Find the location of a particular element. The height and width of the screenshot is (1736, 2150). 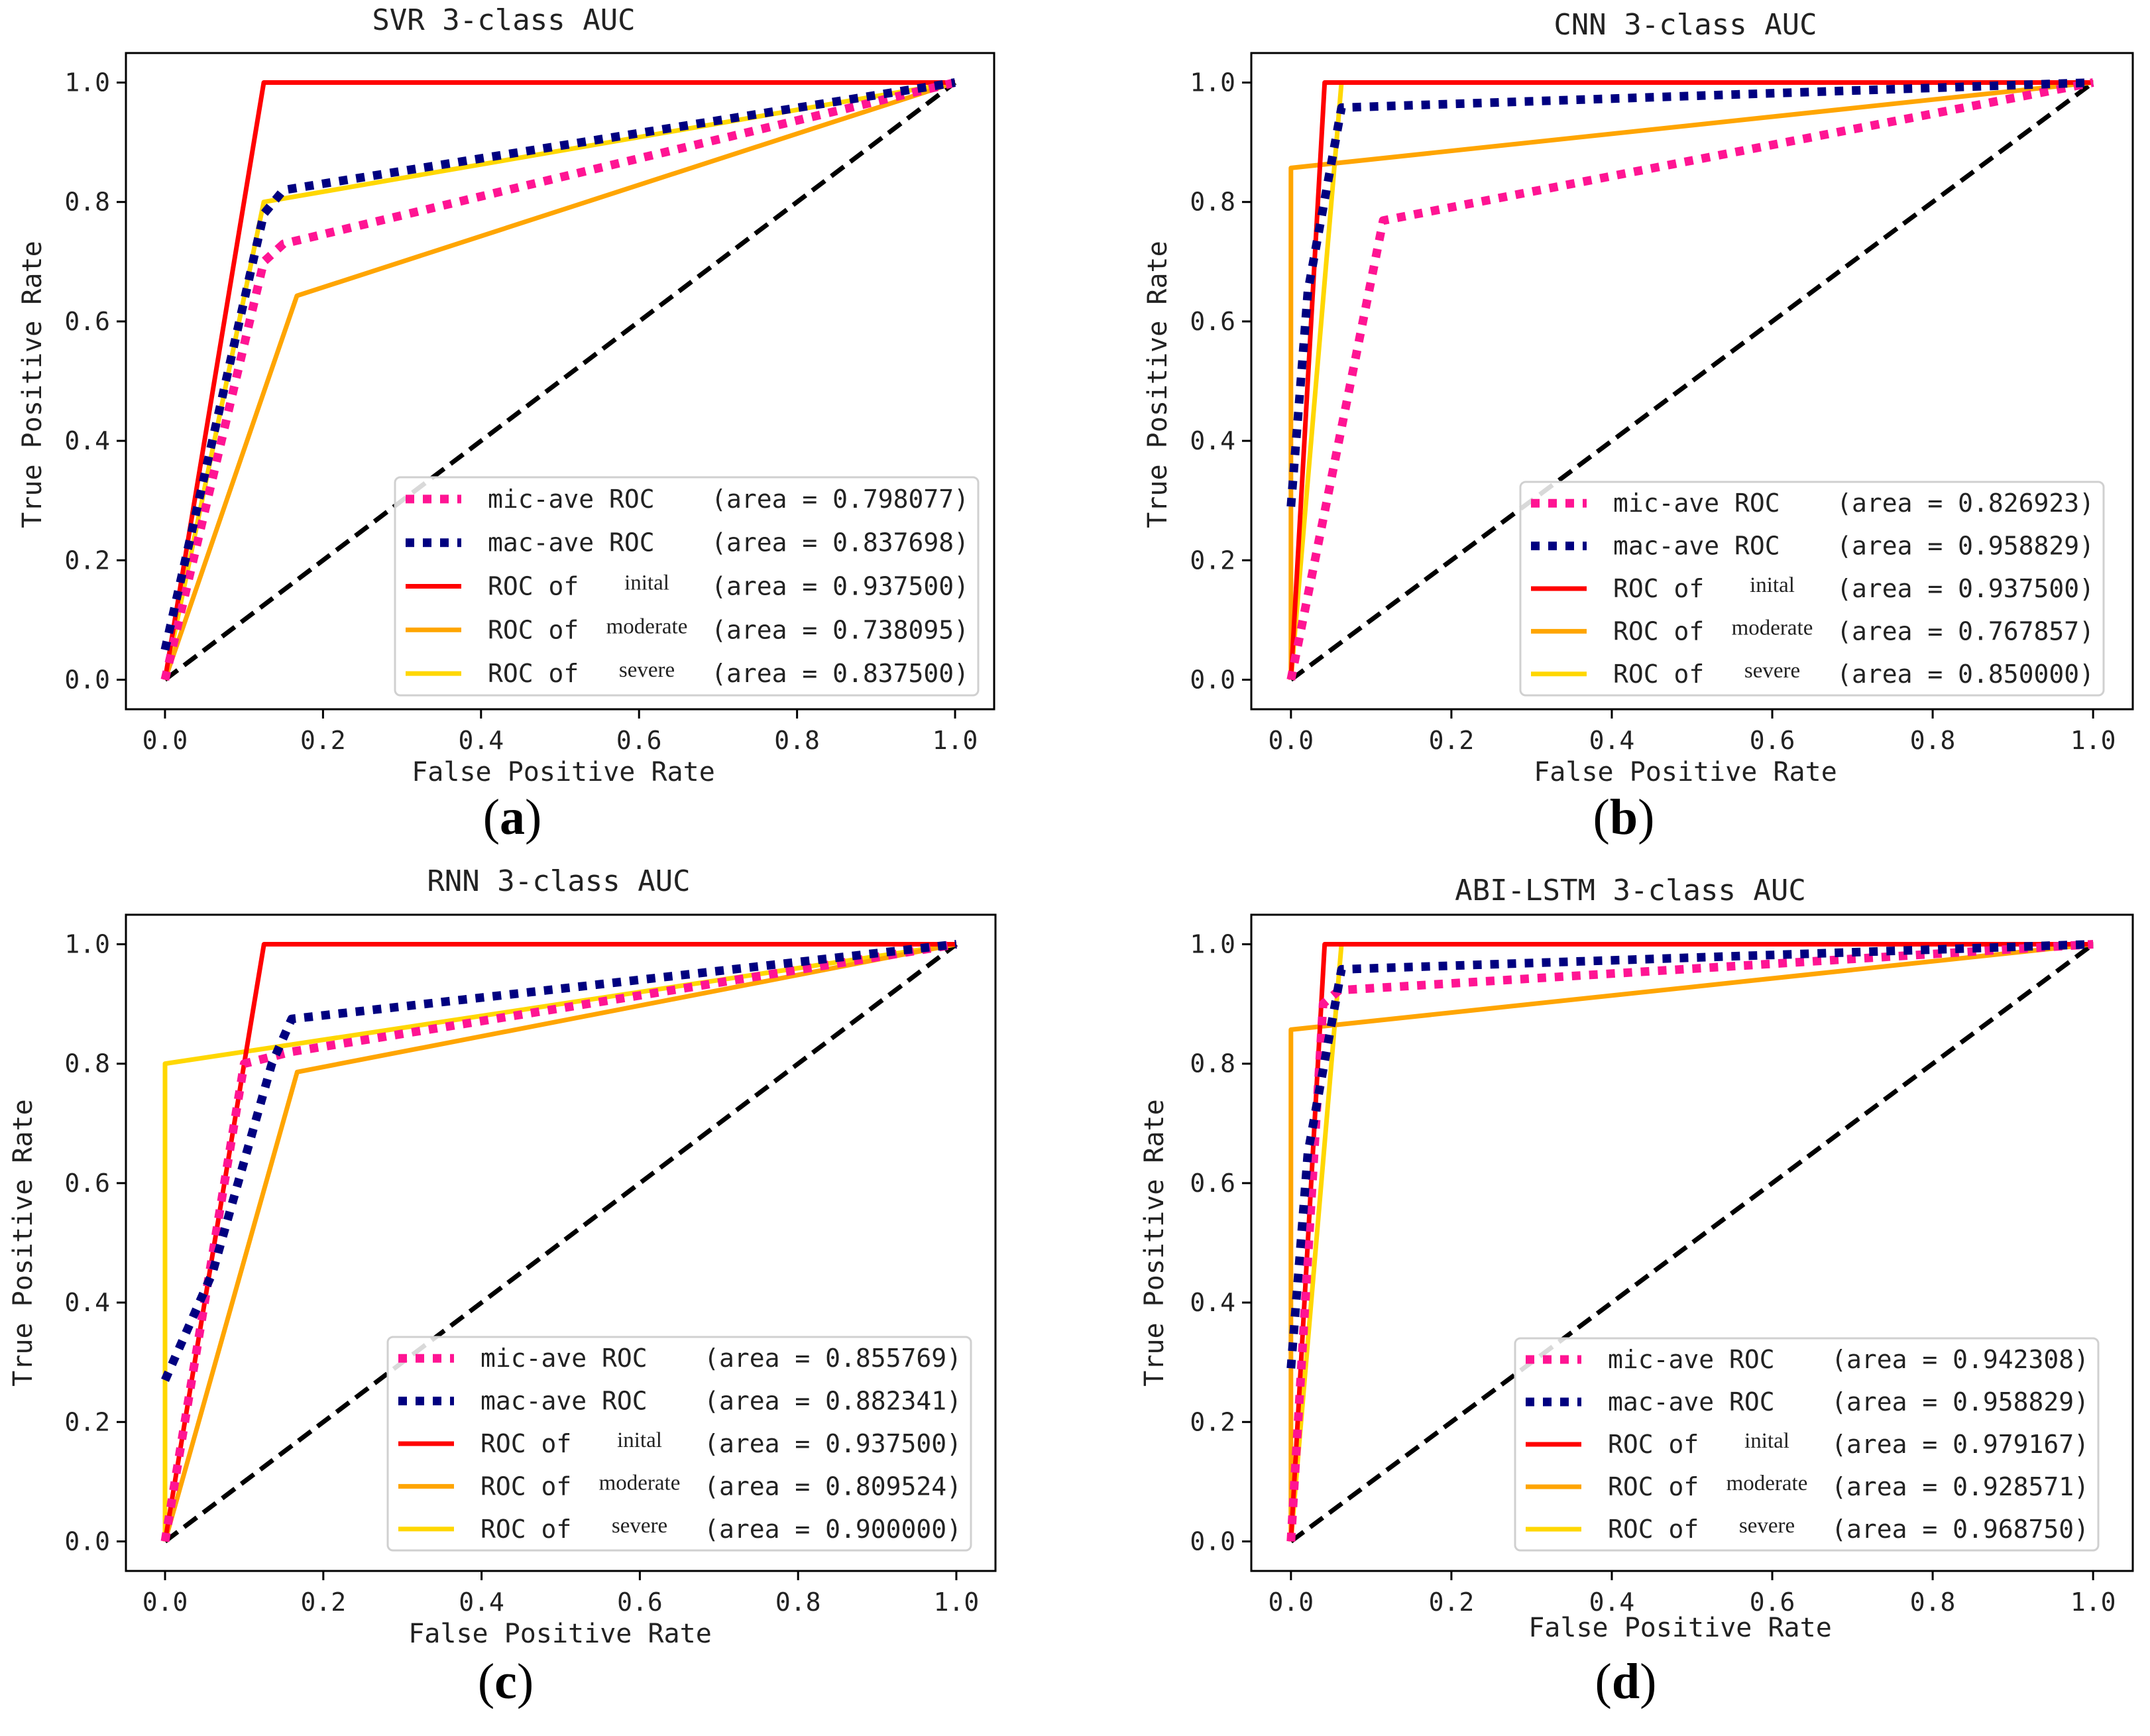

legend-area-mic: (area = 0.826923) is located at coordinates (1965, 503).